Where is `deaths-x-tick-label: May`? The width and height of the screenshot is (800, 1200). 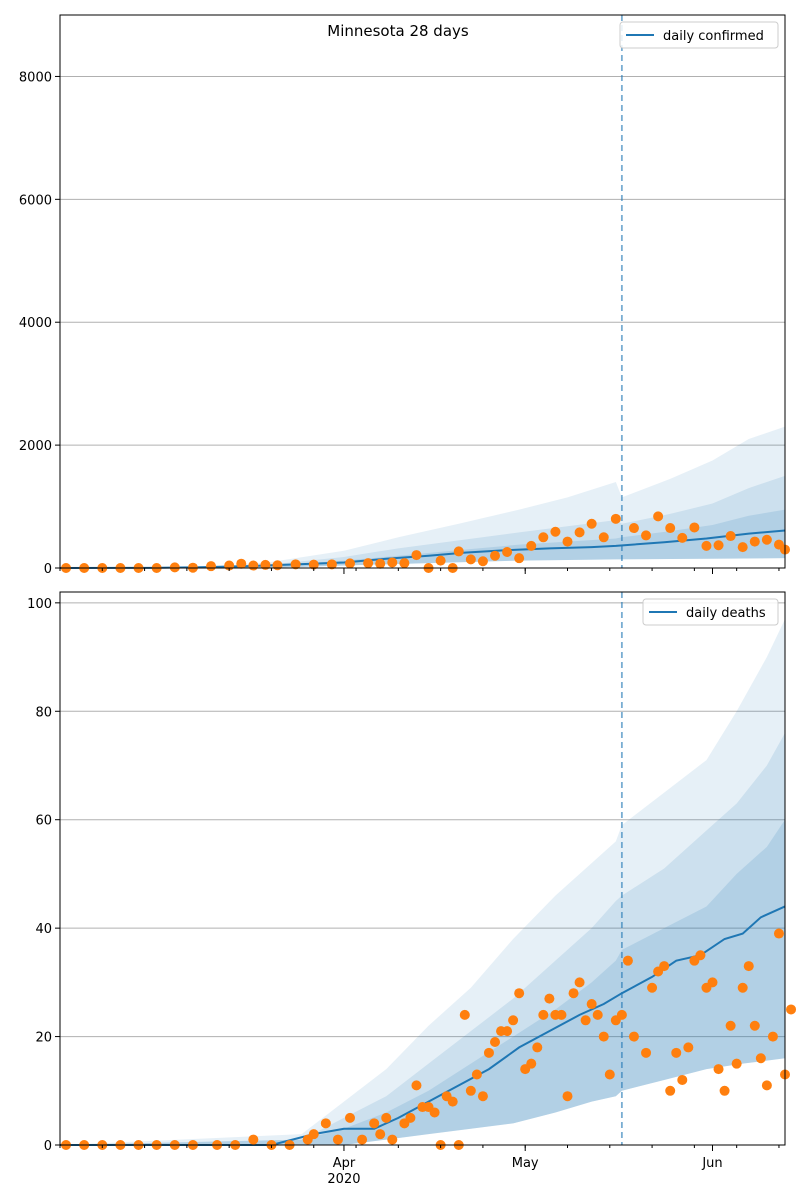
deaths-x-tick-label: May is located at coordinates (525, 1163).